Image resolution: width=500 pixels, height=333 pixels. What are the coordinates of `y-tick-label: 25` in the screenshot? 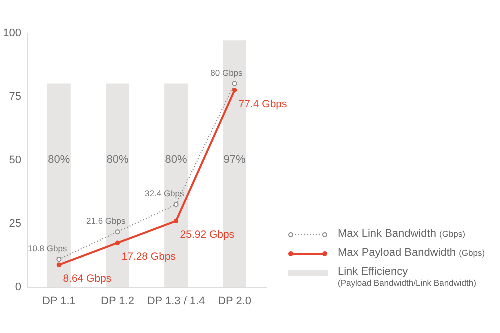 It's located at (15, 224).